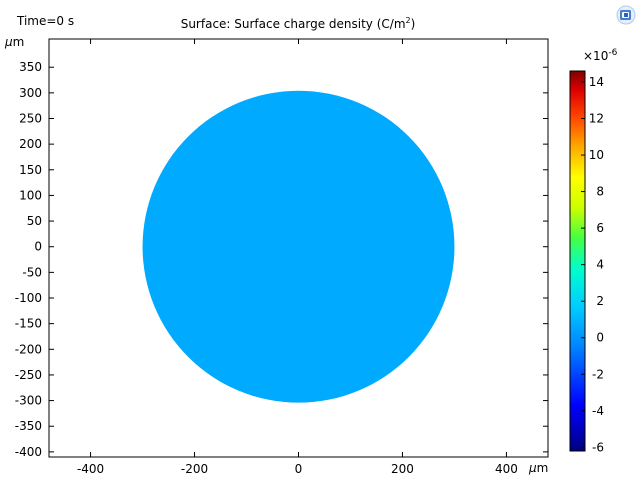 The image size is (640, 480). Describe the element at coordinates (8, 42) in the screenshot. I see `y-axis-unit-mu: μ` at that location.